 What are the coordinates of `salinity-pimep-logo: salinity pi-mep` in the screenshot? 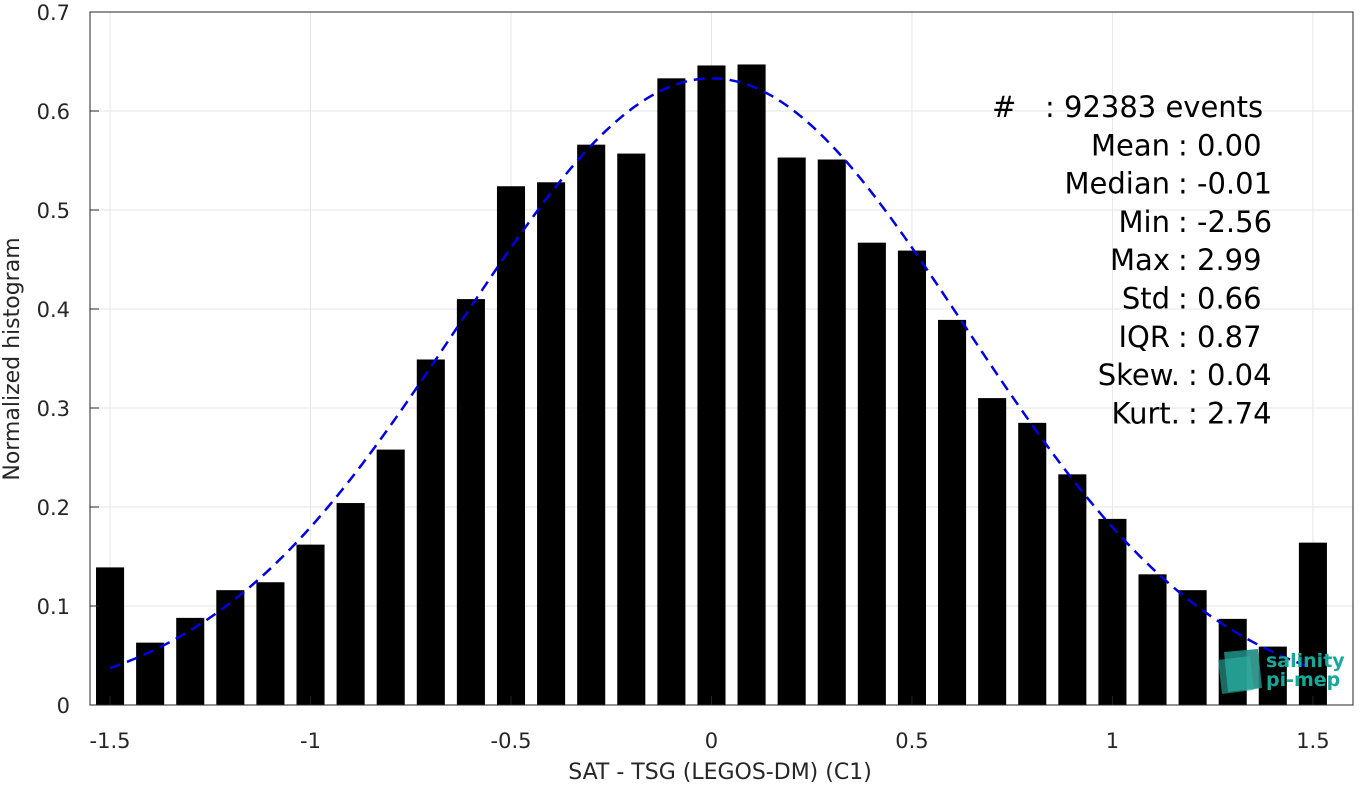 It's located at (1281, 671).